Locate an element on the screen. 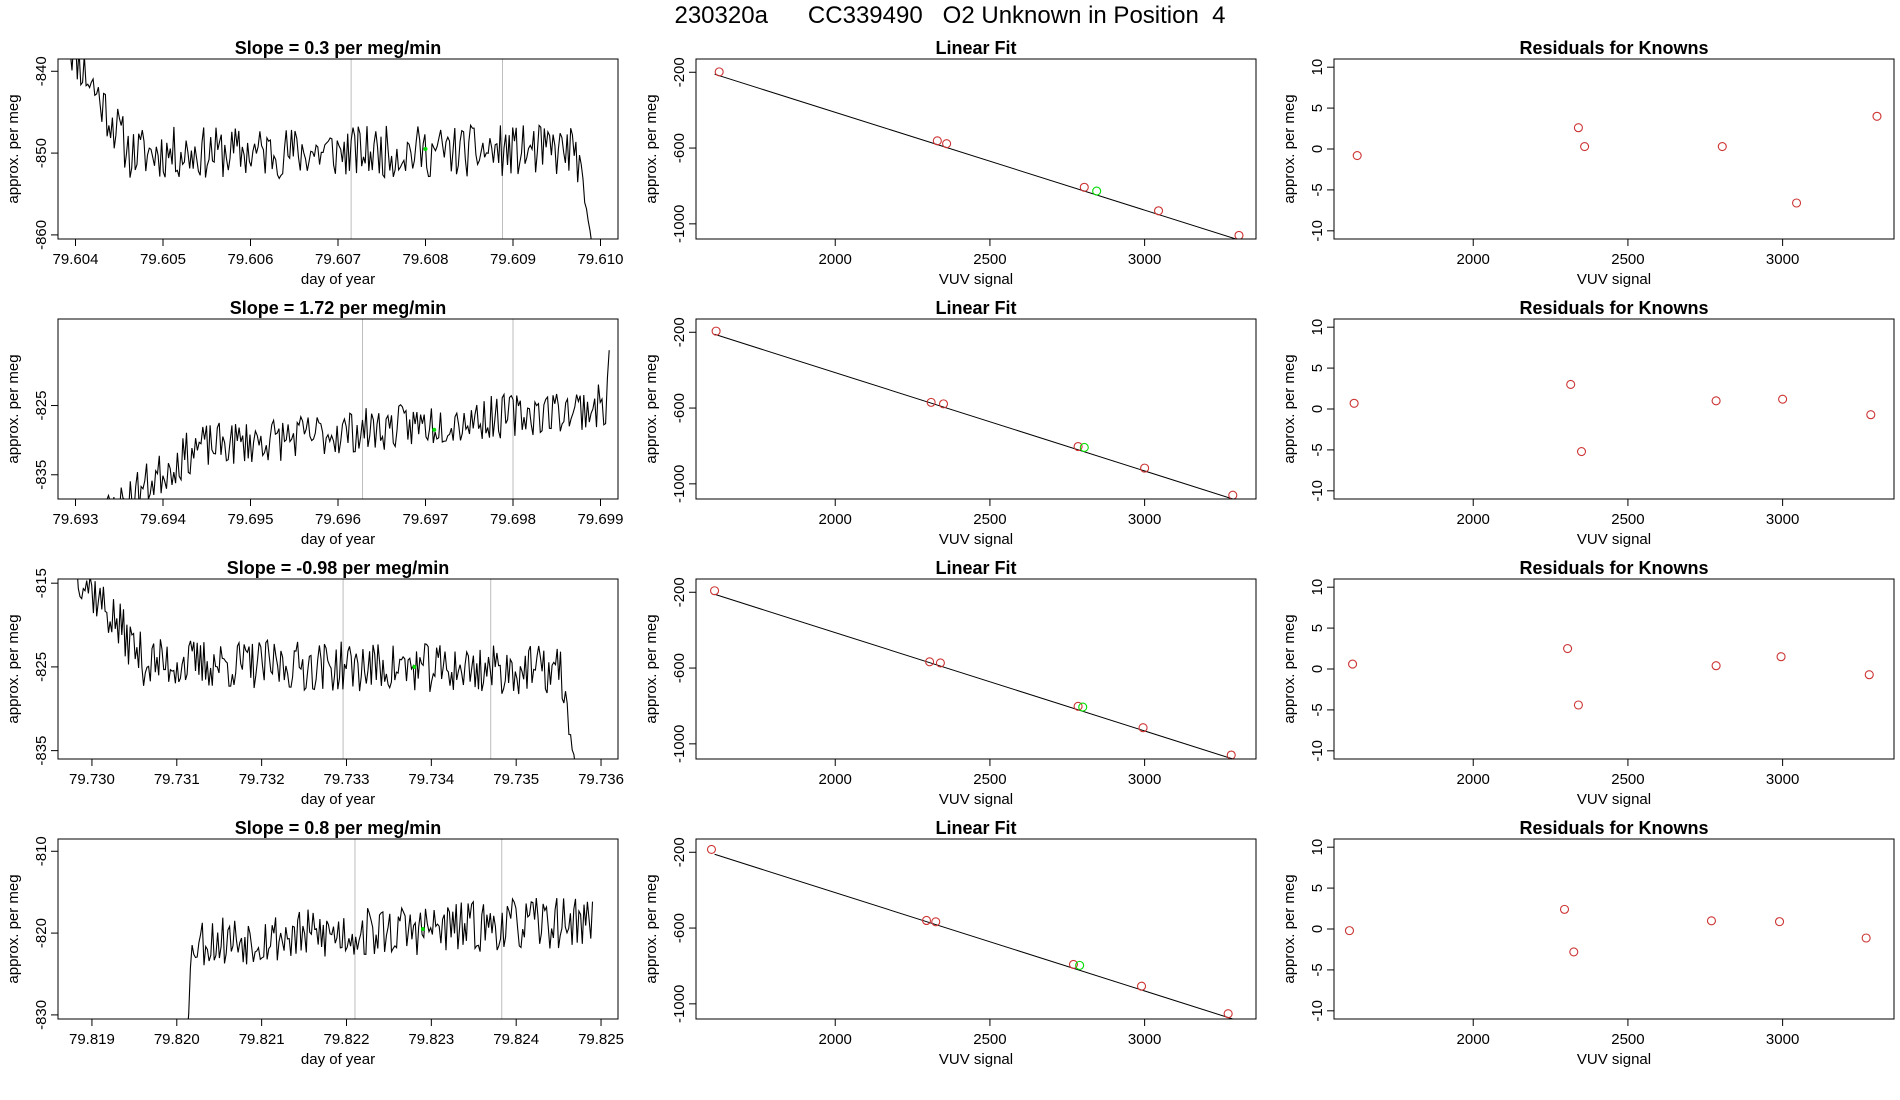  x-tick-label: 79.606 is located at coordinates (251, 259).